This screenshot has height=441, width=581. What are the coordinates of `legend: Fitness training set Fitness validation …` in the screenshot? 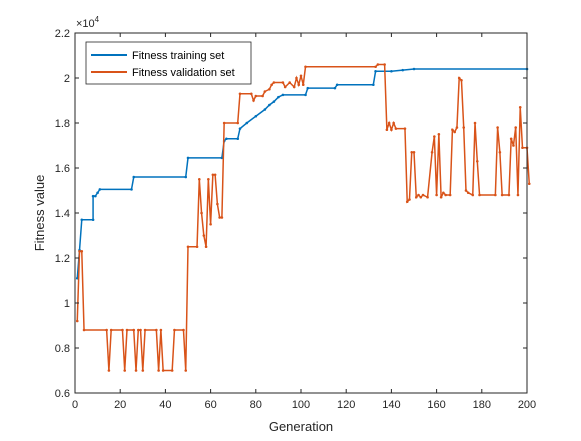 It's located at (168, 63).